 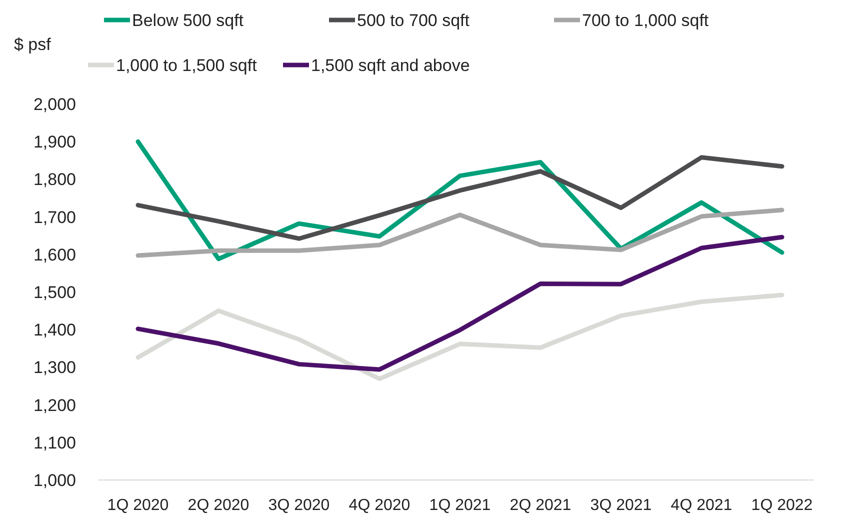 I want to click on legend-label: Below 500 sqft, so click(x=188, y=20).